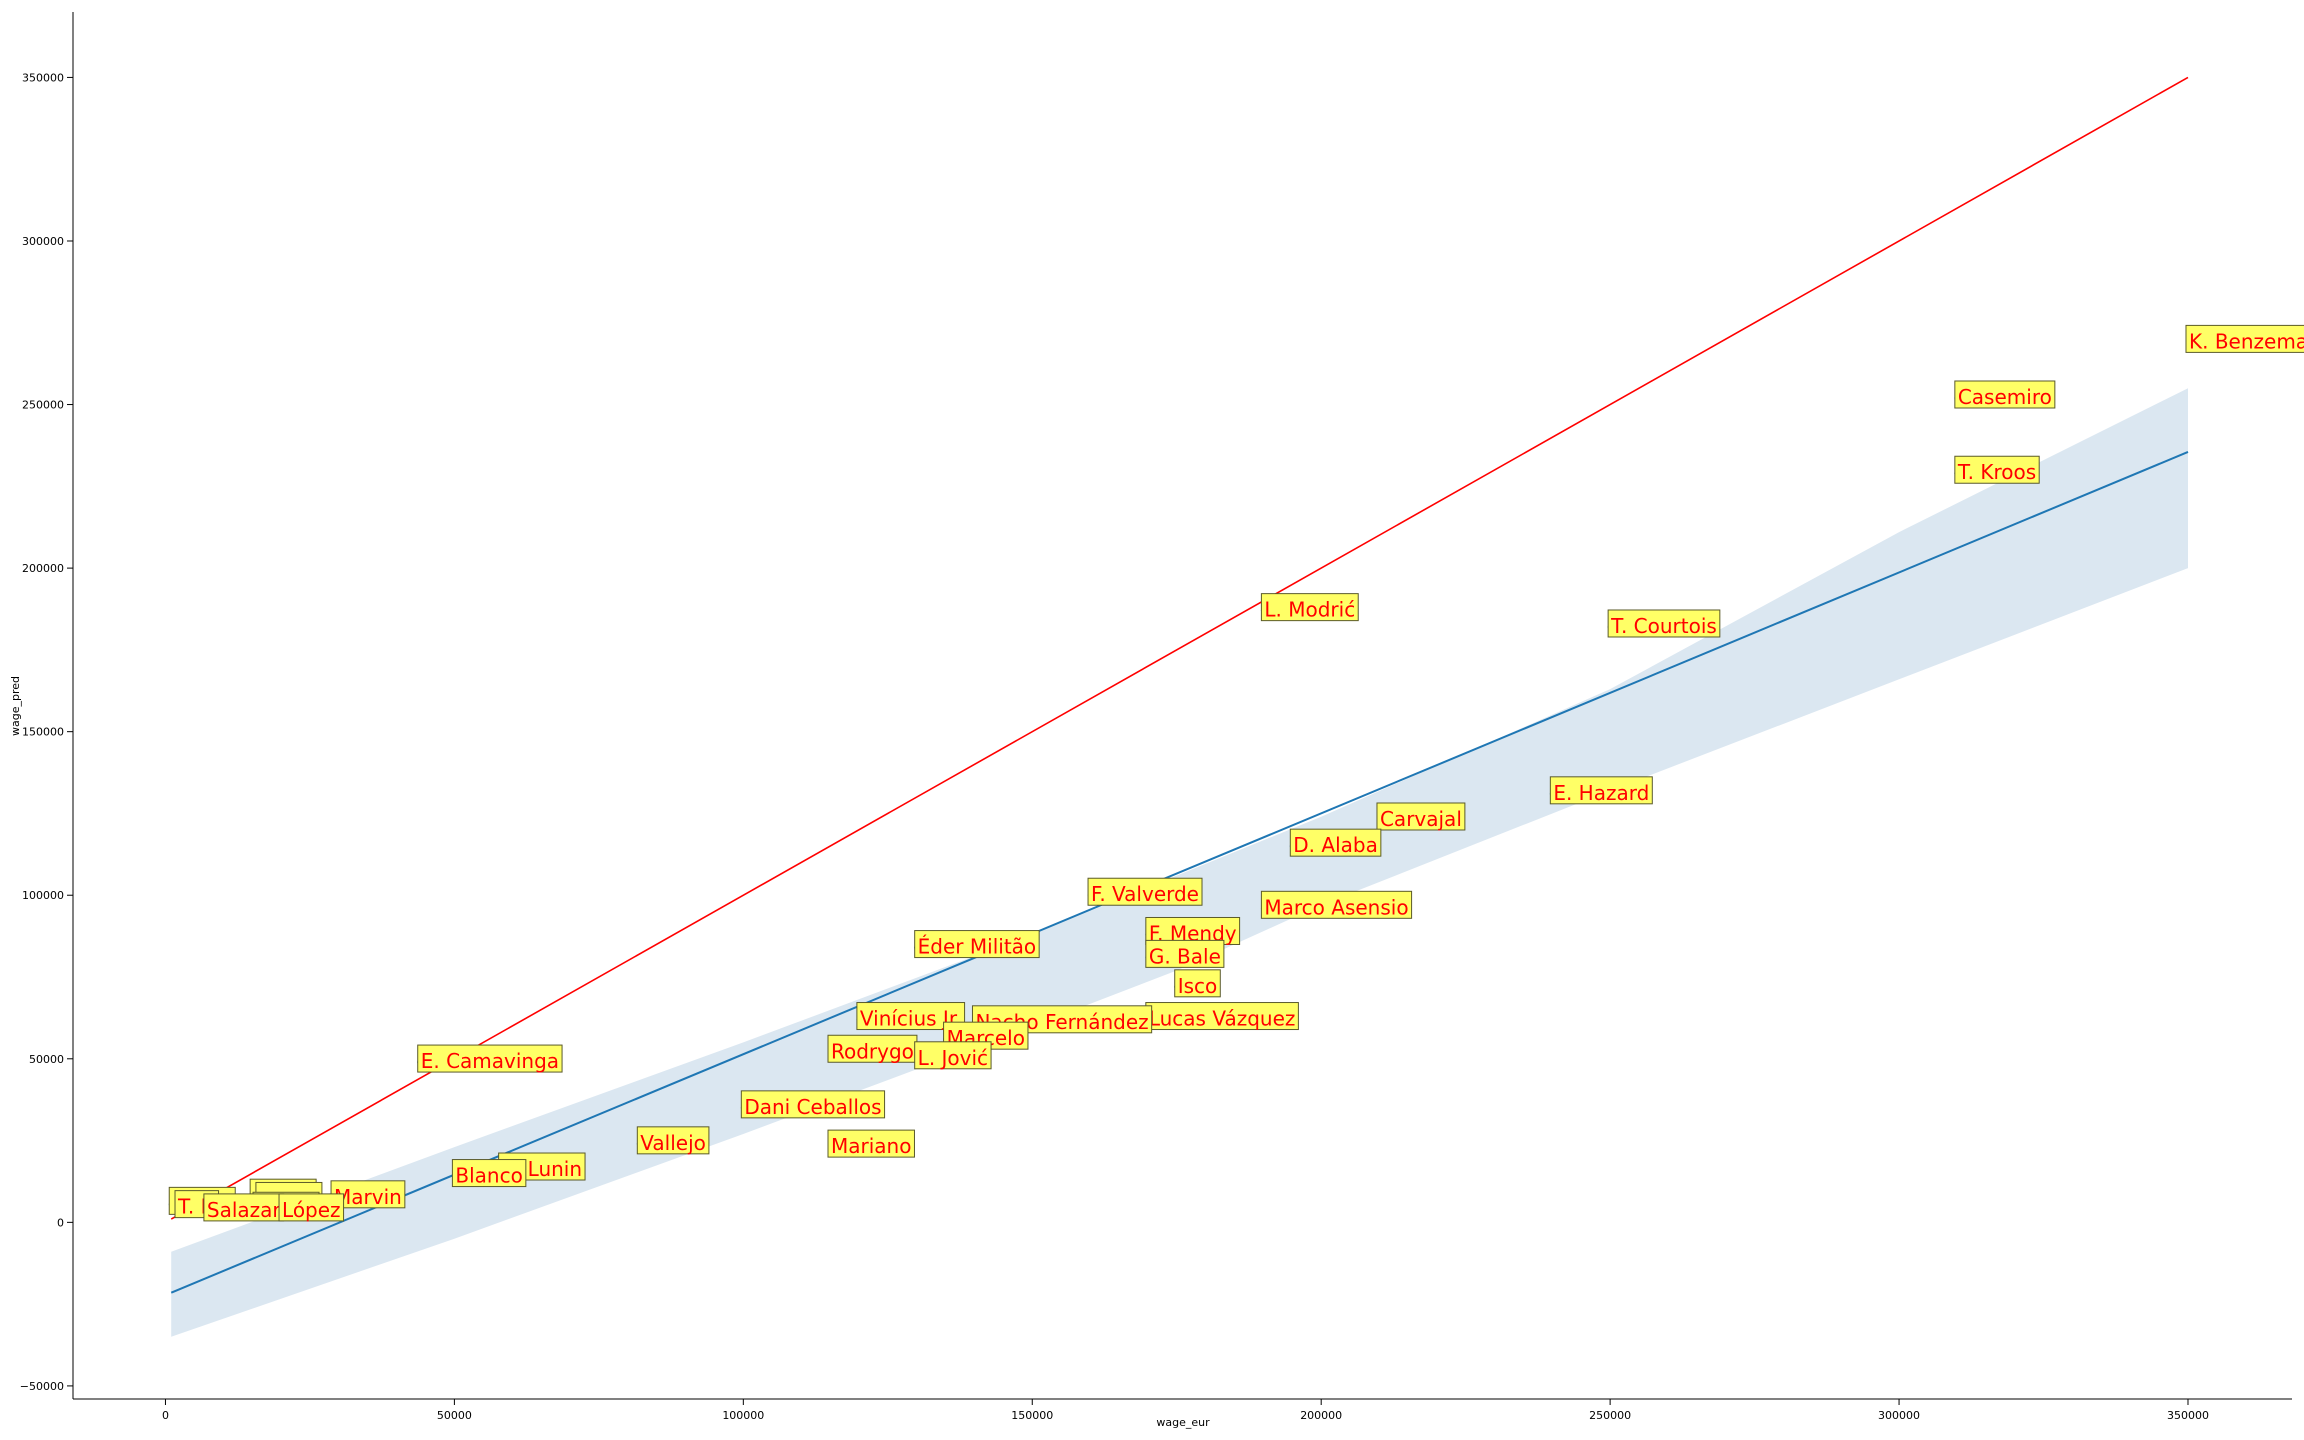 This screenshot has height=1440, width=2304. I want to click on y-tick-label: 300000, so click(43, 241).